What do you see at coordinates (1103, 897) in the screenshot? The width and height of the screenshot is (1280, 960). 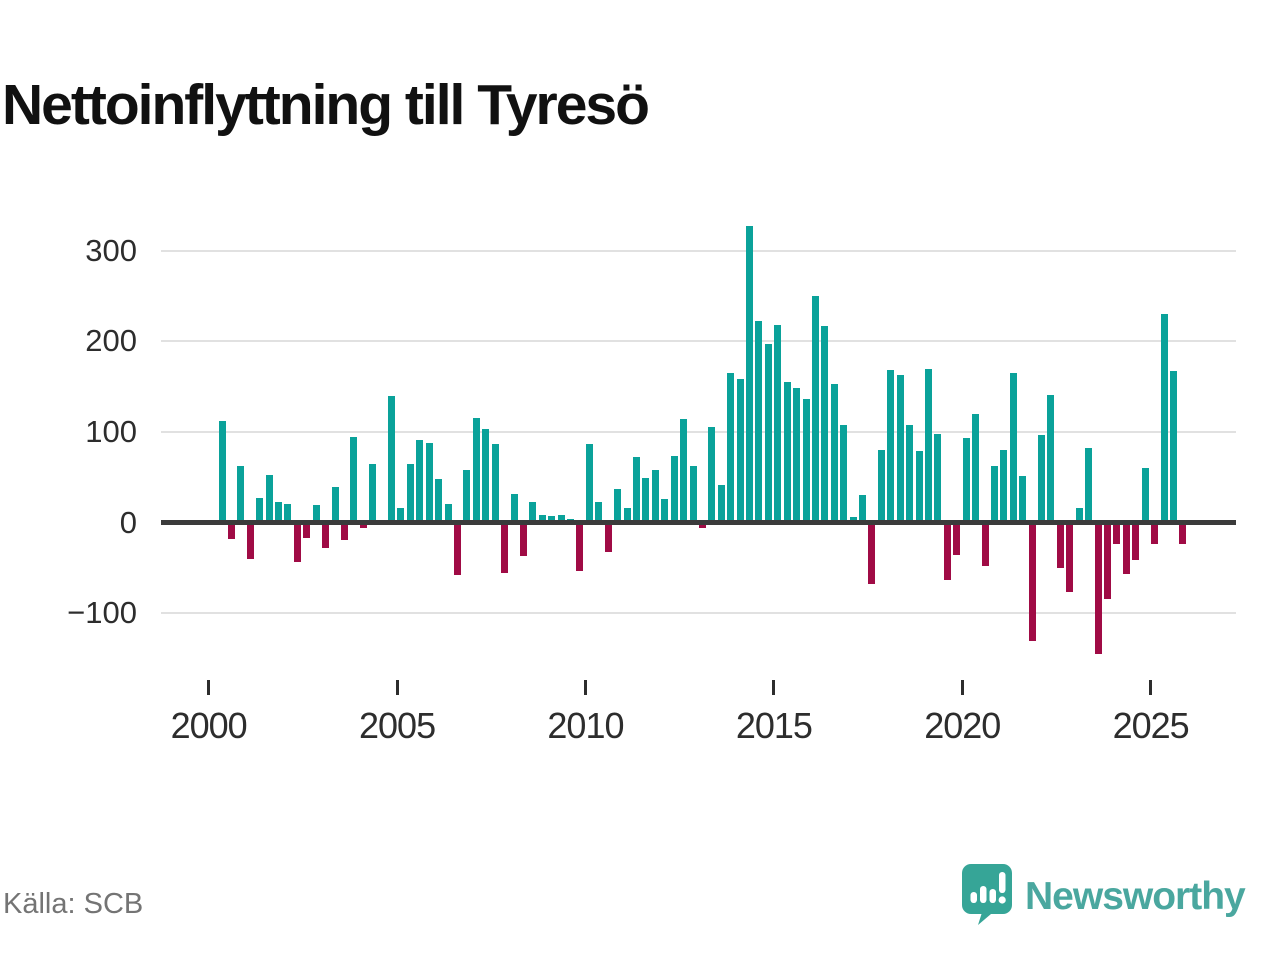 I see `newsworthy-logo: Newsworthy` at bounding box center [1103, 897].